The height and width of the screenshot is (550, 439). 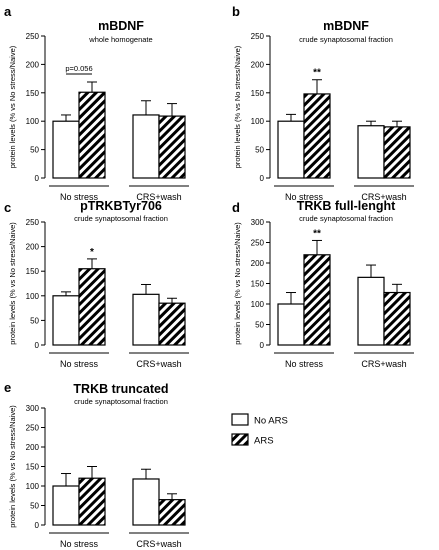 I want to click on panel-letter: c, so click(x=7, y=207).